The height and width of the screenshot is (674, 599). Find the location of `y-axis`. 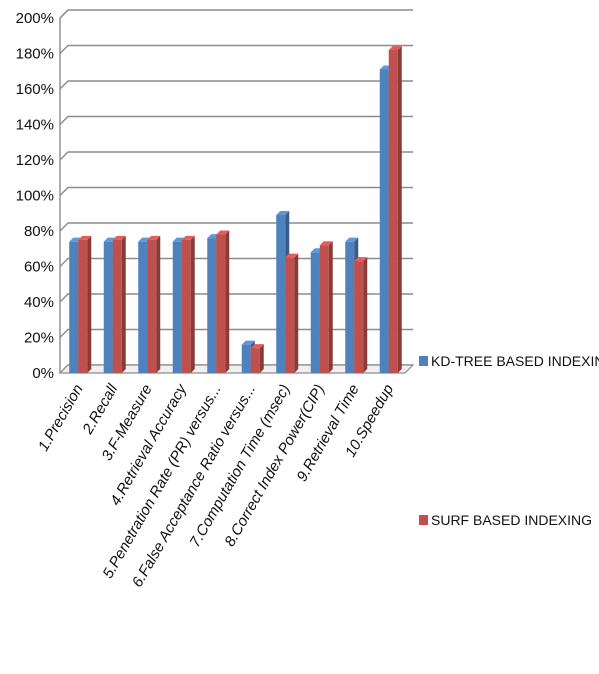

y-axis is located at coordinates (64, 191).